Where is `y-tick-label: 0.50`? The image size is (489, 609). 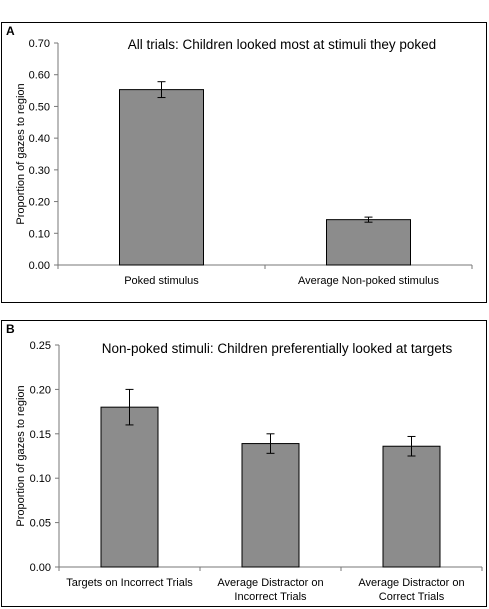 y-tick-label: 0.50 is located at coordinates (39, 107).